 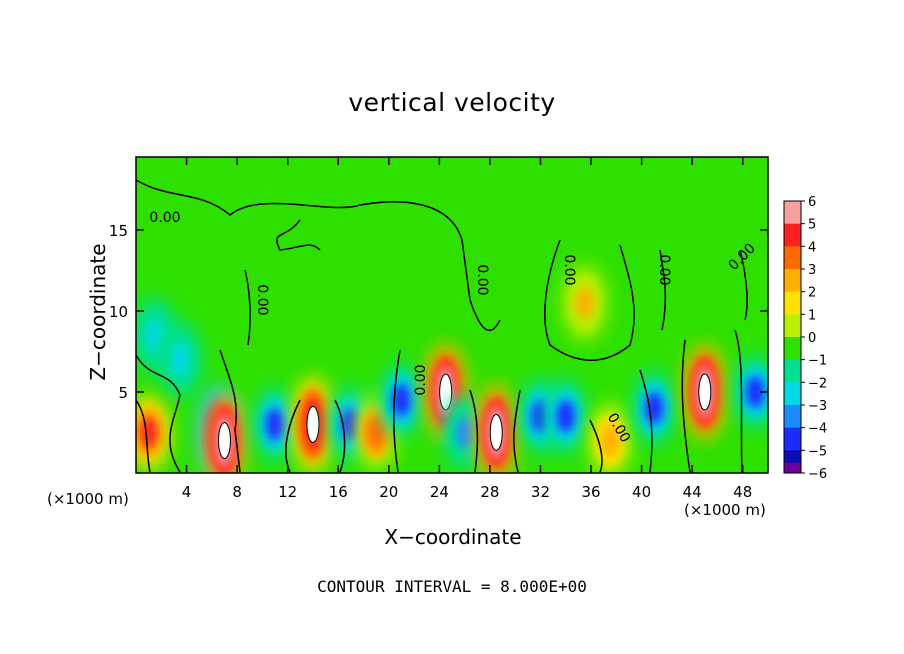 What do you see at coordinates (817, 474) in the screenshot?
I see `colorbar-label: −6` at bounding box center [817, 474].